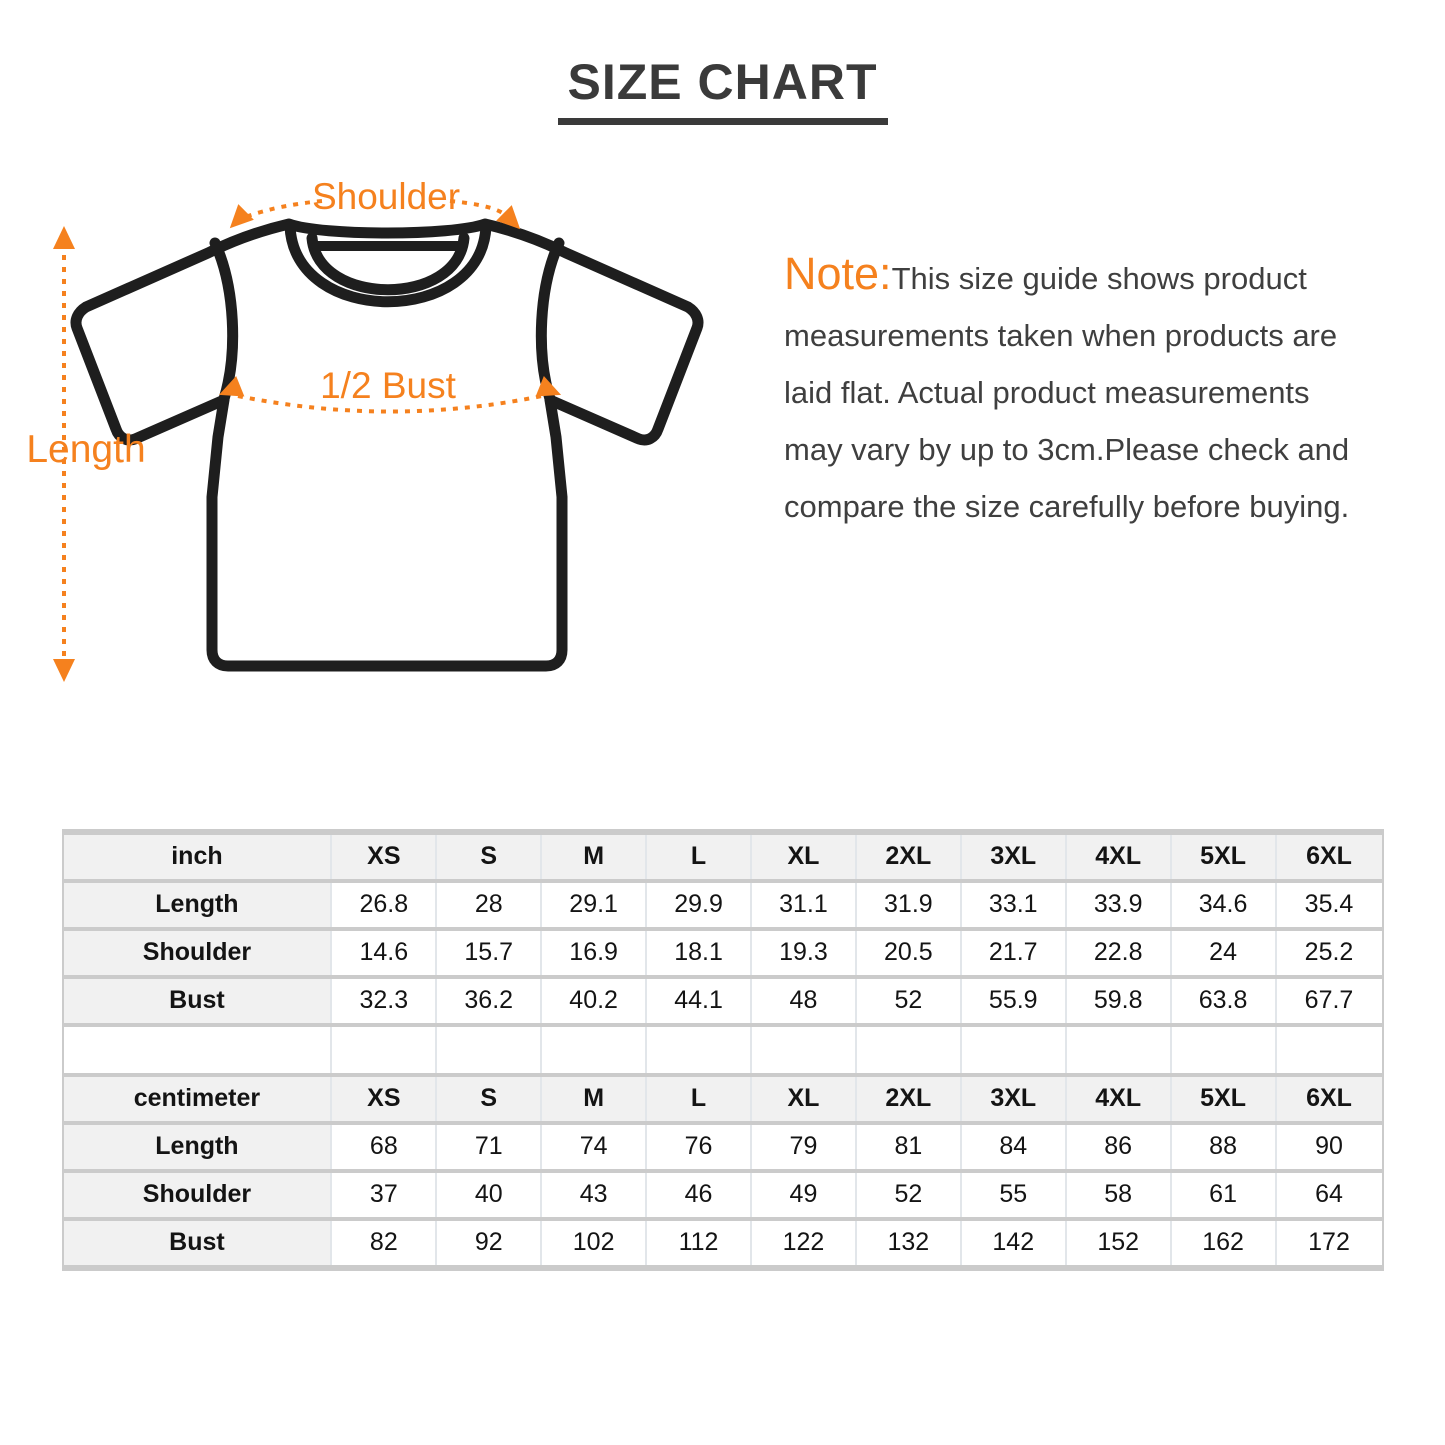  What do you see at coordinates (386, 196) in the screenshot?
I see `shoulder-measure-label: Shoulder` at bounding box center [386, 196].